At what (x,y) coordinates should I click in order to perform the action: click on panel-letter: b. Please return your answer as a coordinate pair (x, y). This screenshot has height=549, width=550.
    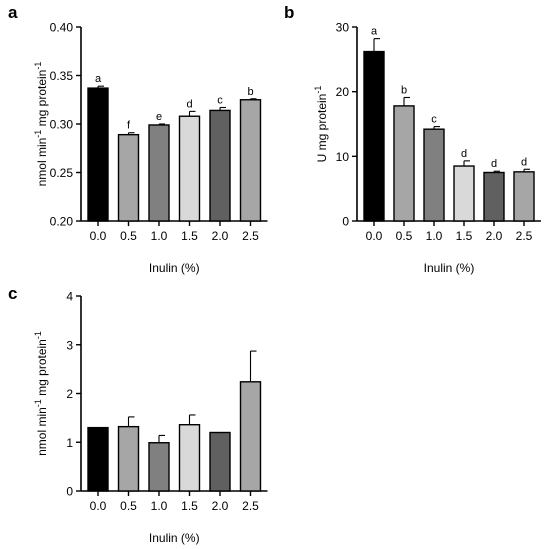
    Looking at the image, I should click on (289, 12).